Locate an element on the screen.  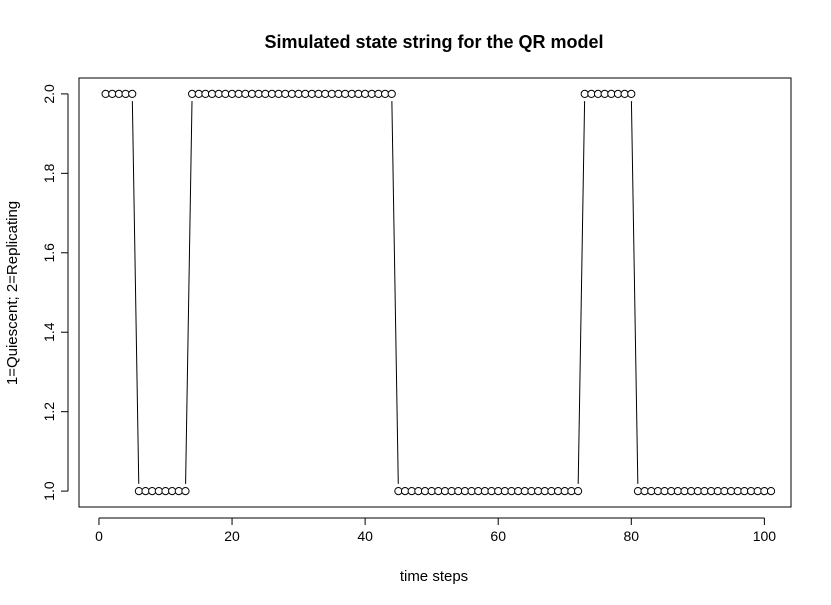
y-tick-label: 1.8 is located at coordinates (49, 173).